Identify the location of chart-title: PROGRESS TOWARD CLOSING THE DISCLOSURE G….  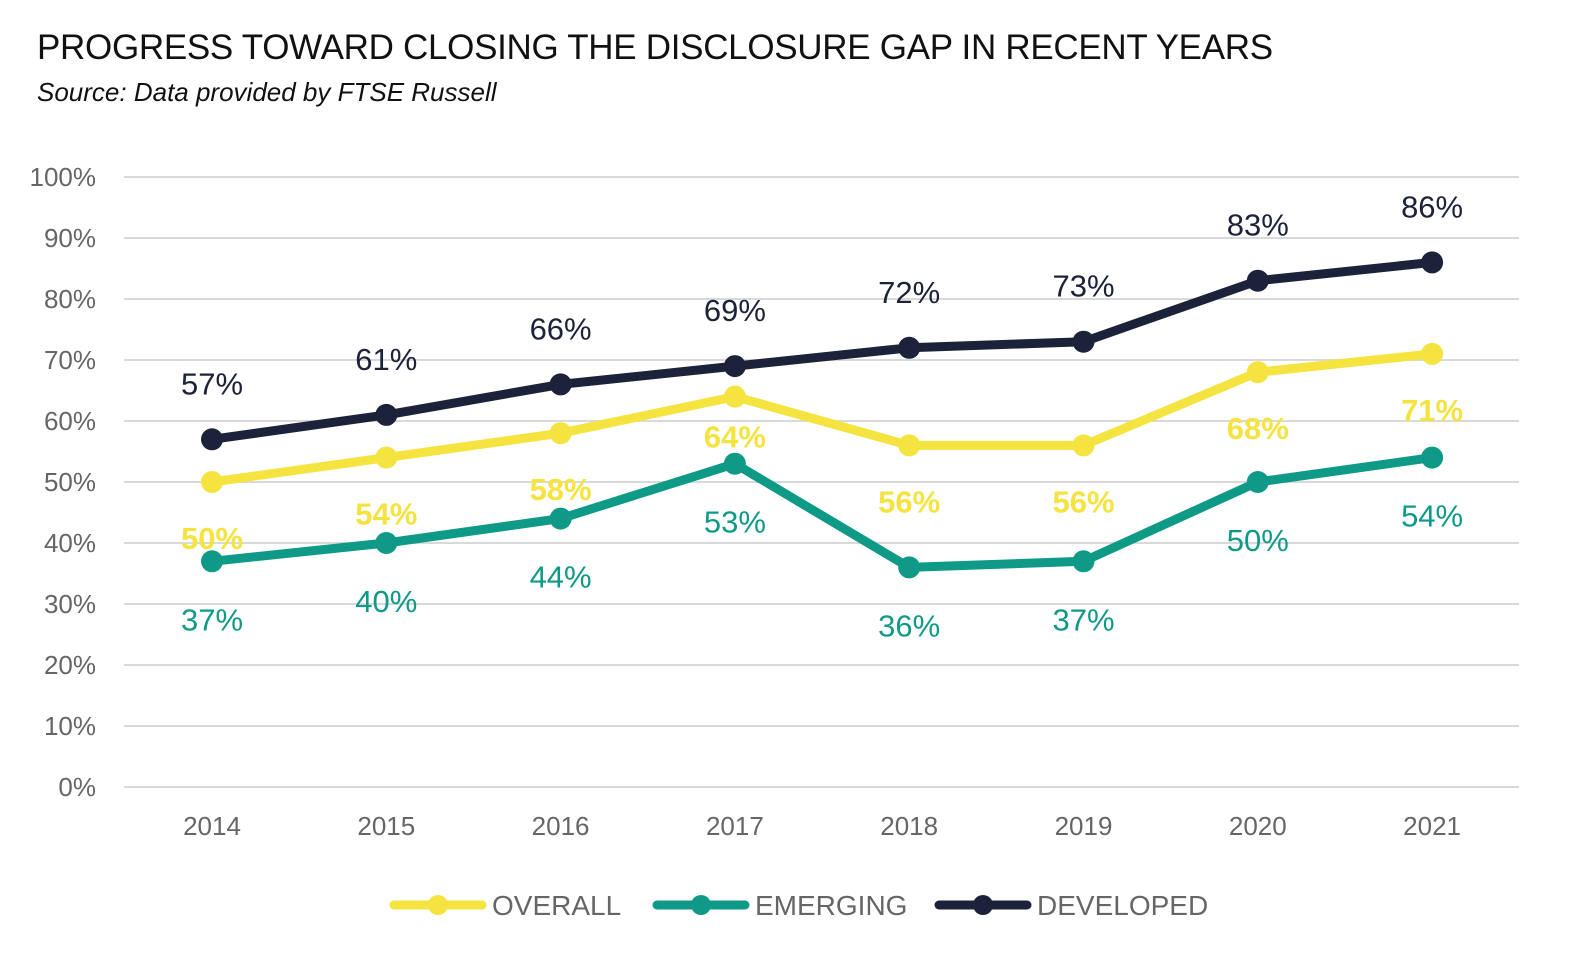
(655, 47).